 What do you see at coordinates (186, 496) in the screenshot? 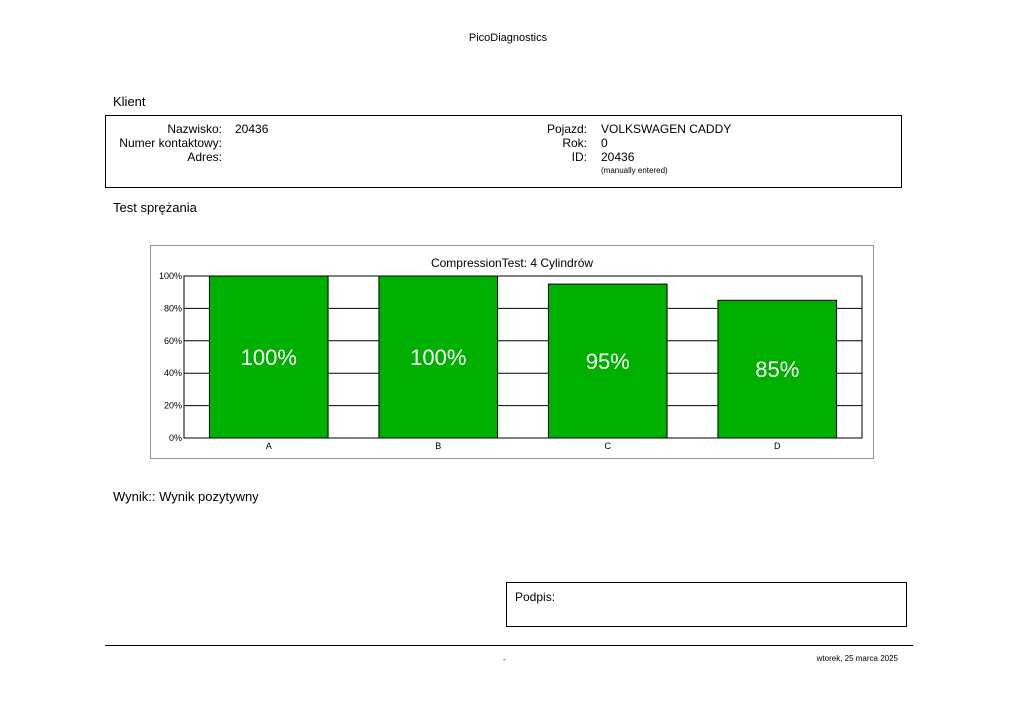
I see `result-text: Wynik:: Wynik pozytywny` at bounding box center [186, 496].